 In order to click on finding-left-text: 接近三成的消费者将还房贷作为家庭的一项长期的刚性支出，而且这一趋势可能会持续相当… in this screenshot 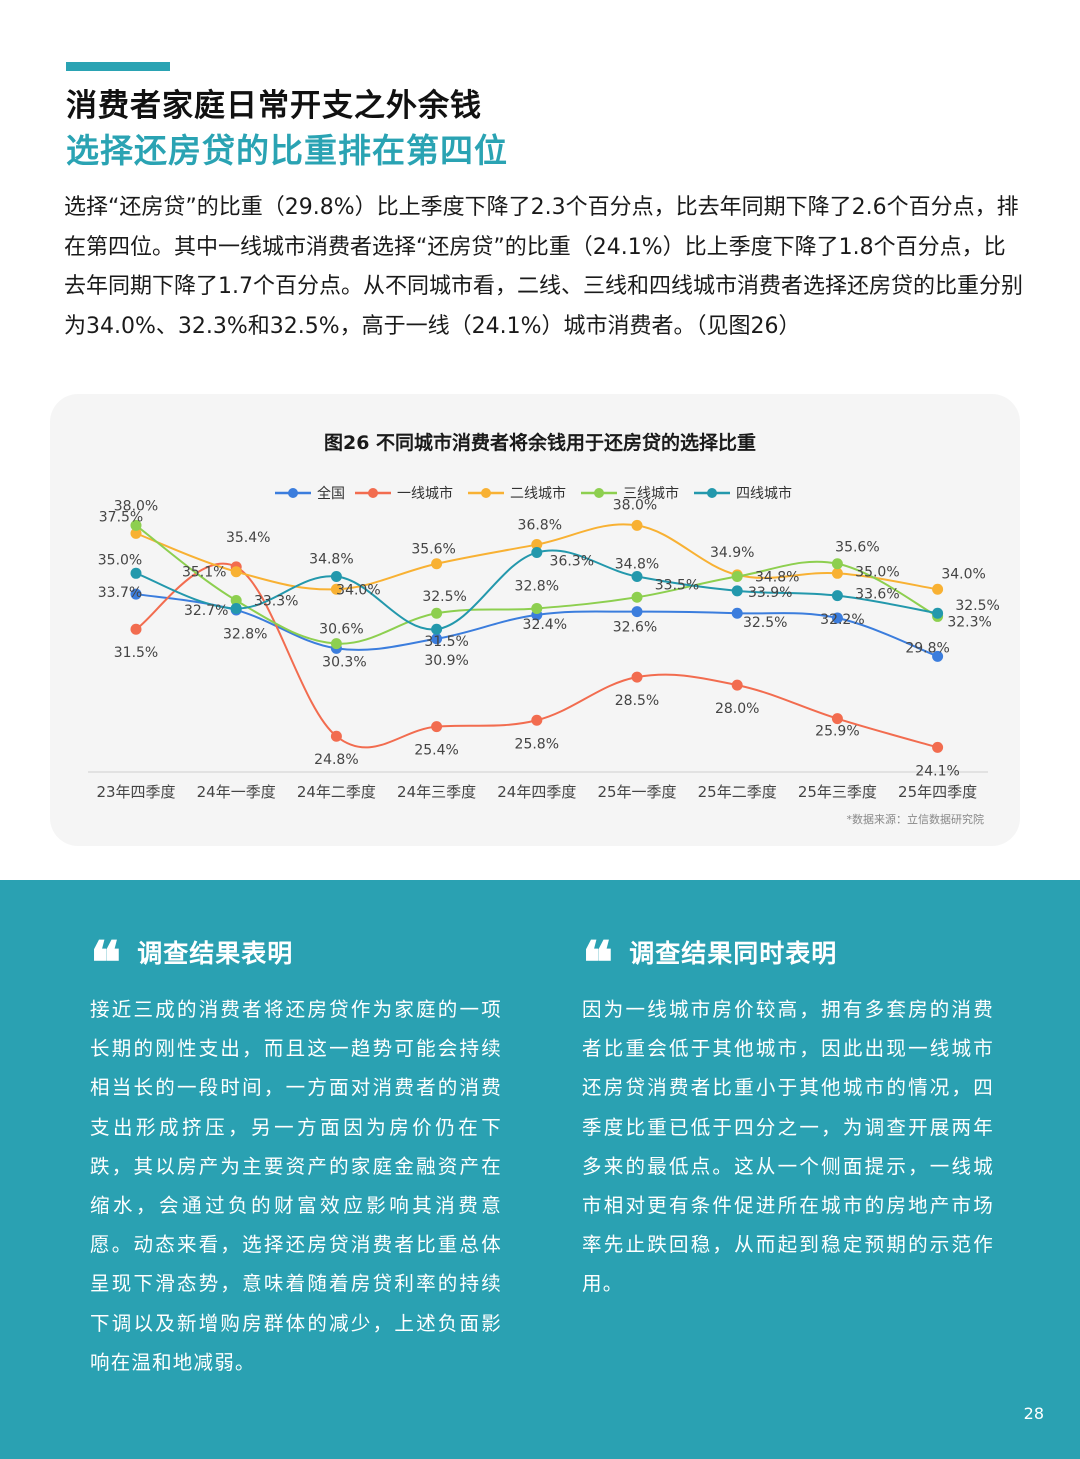, I will do `click(296, 1186)`.